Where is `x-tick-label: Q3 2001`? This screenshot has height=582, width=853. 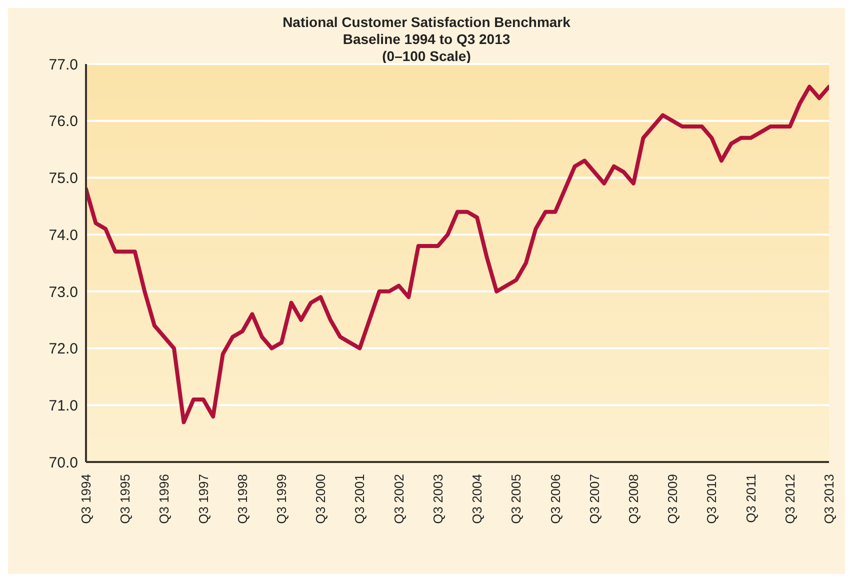 x-tick-label: Q3 2001 is located at coordinates (360, 499).